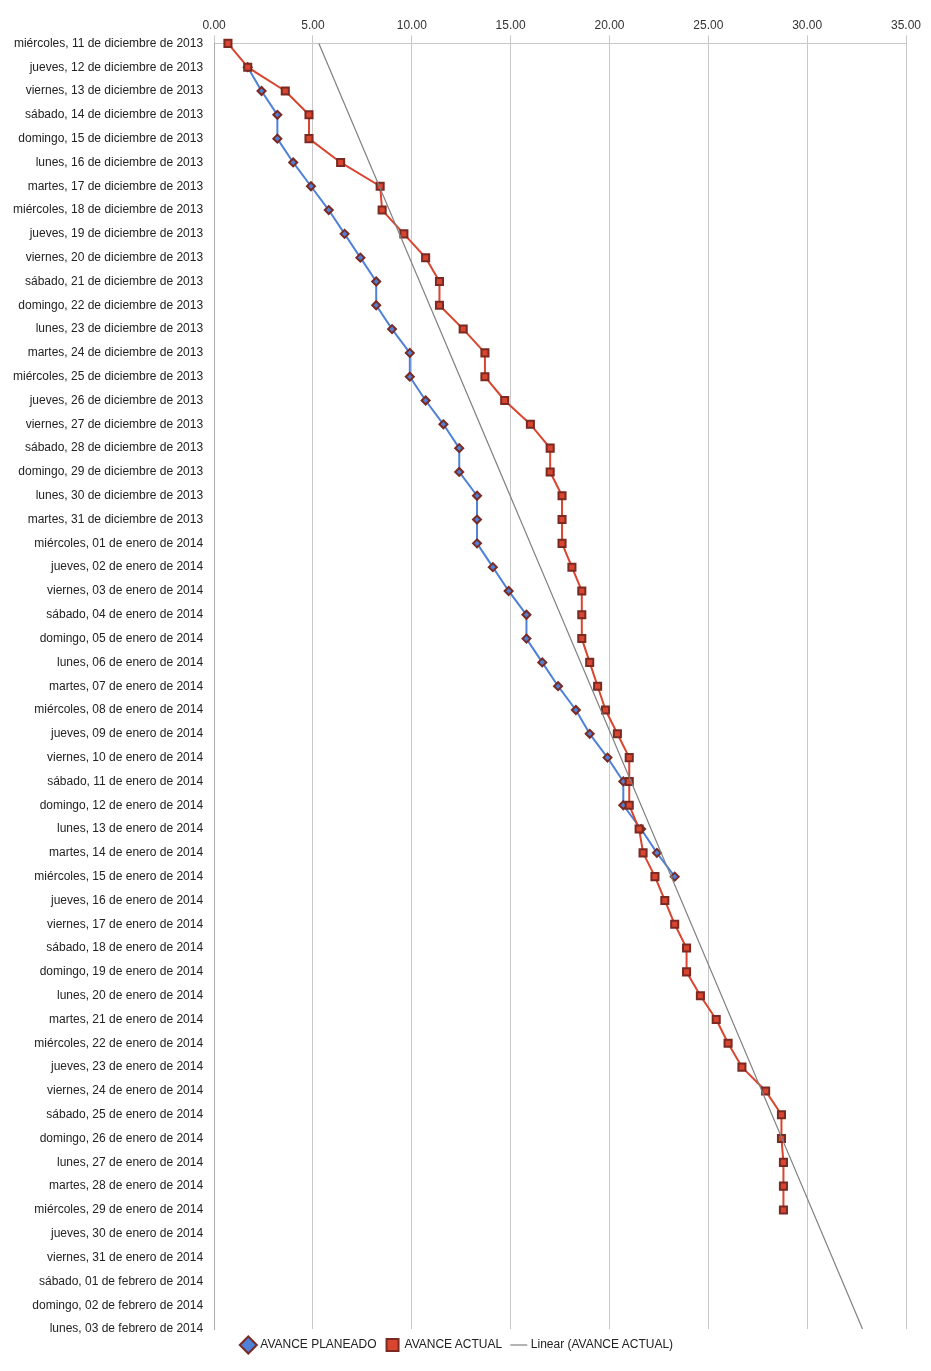 The width and height of the screenshot is (931, 1371). I want to click on y-tick-label: domingo, 15 de diciembre de 2013, so click(111, 137).